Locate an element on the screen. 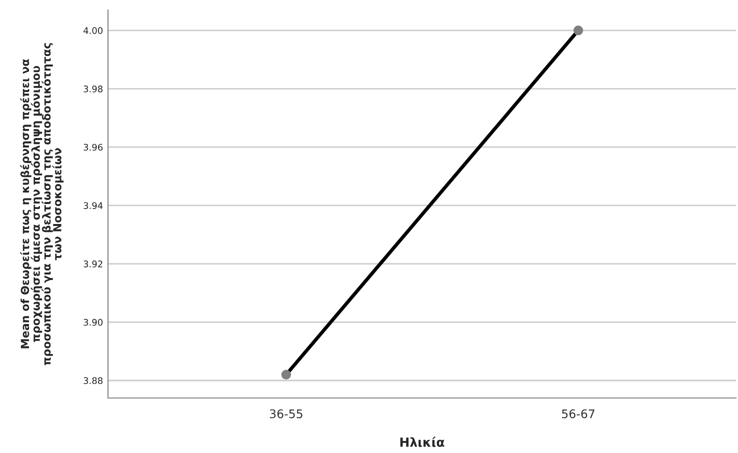 This screenshot has height=453, width=738. y-tick-label: 3.94 is located at coordinates (93, 206).